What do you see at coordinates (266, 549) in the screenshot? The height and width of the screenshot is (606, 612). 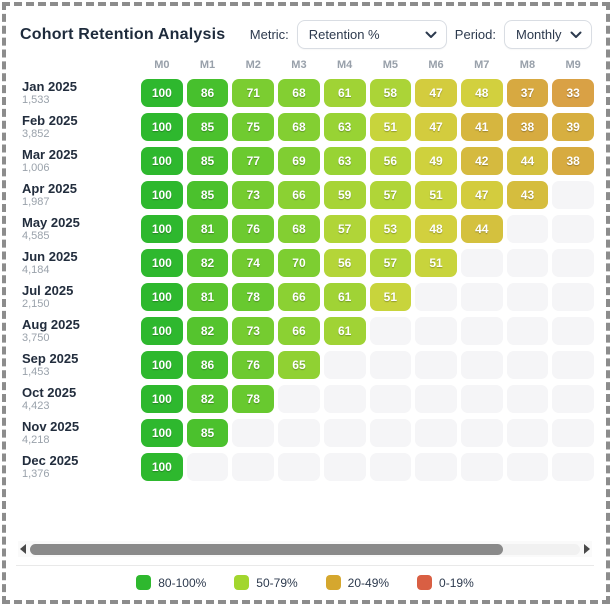 I see `scrollbar-thumb` at bounding box center [266, 549].